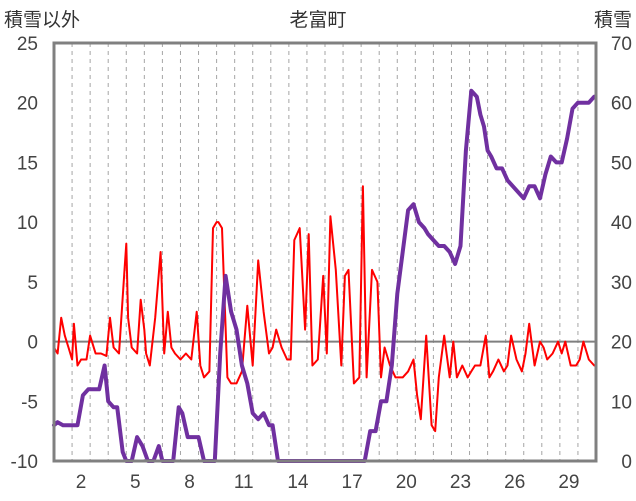 Image resolution: width=636 pixels, height=501 pixels. I want to click on x-tick-label: 23, so click(460, 482).